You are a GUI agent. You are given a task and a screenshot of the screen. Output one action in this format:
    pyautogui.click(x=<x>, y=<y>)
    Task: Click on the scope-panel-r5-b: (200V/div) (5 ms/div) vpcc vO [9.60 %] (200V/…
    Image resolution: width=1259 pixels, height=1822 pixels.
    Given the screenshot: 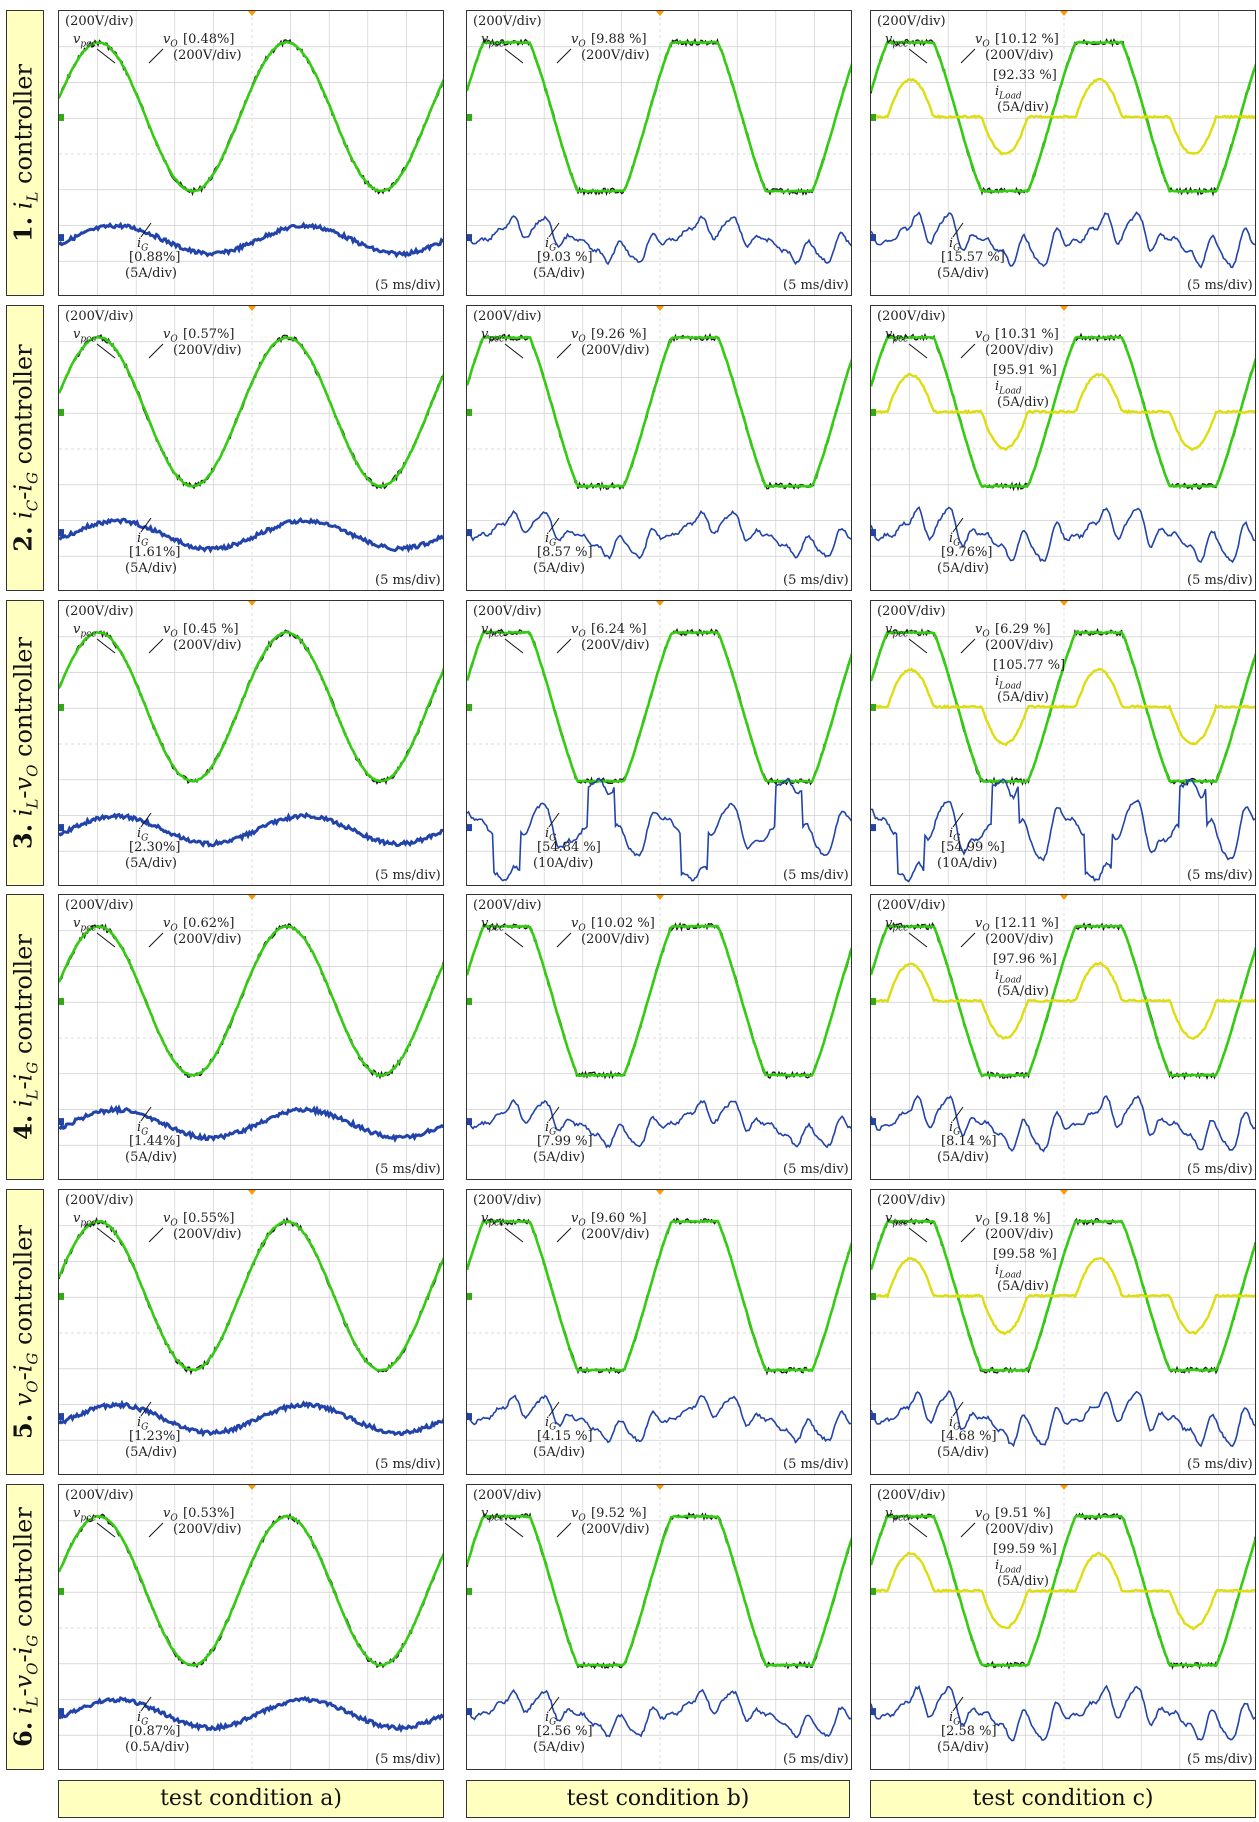 What is the action you would take?
    pyautogui.click(x=659, y=1332)
    